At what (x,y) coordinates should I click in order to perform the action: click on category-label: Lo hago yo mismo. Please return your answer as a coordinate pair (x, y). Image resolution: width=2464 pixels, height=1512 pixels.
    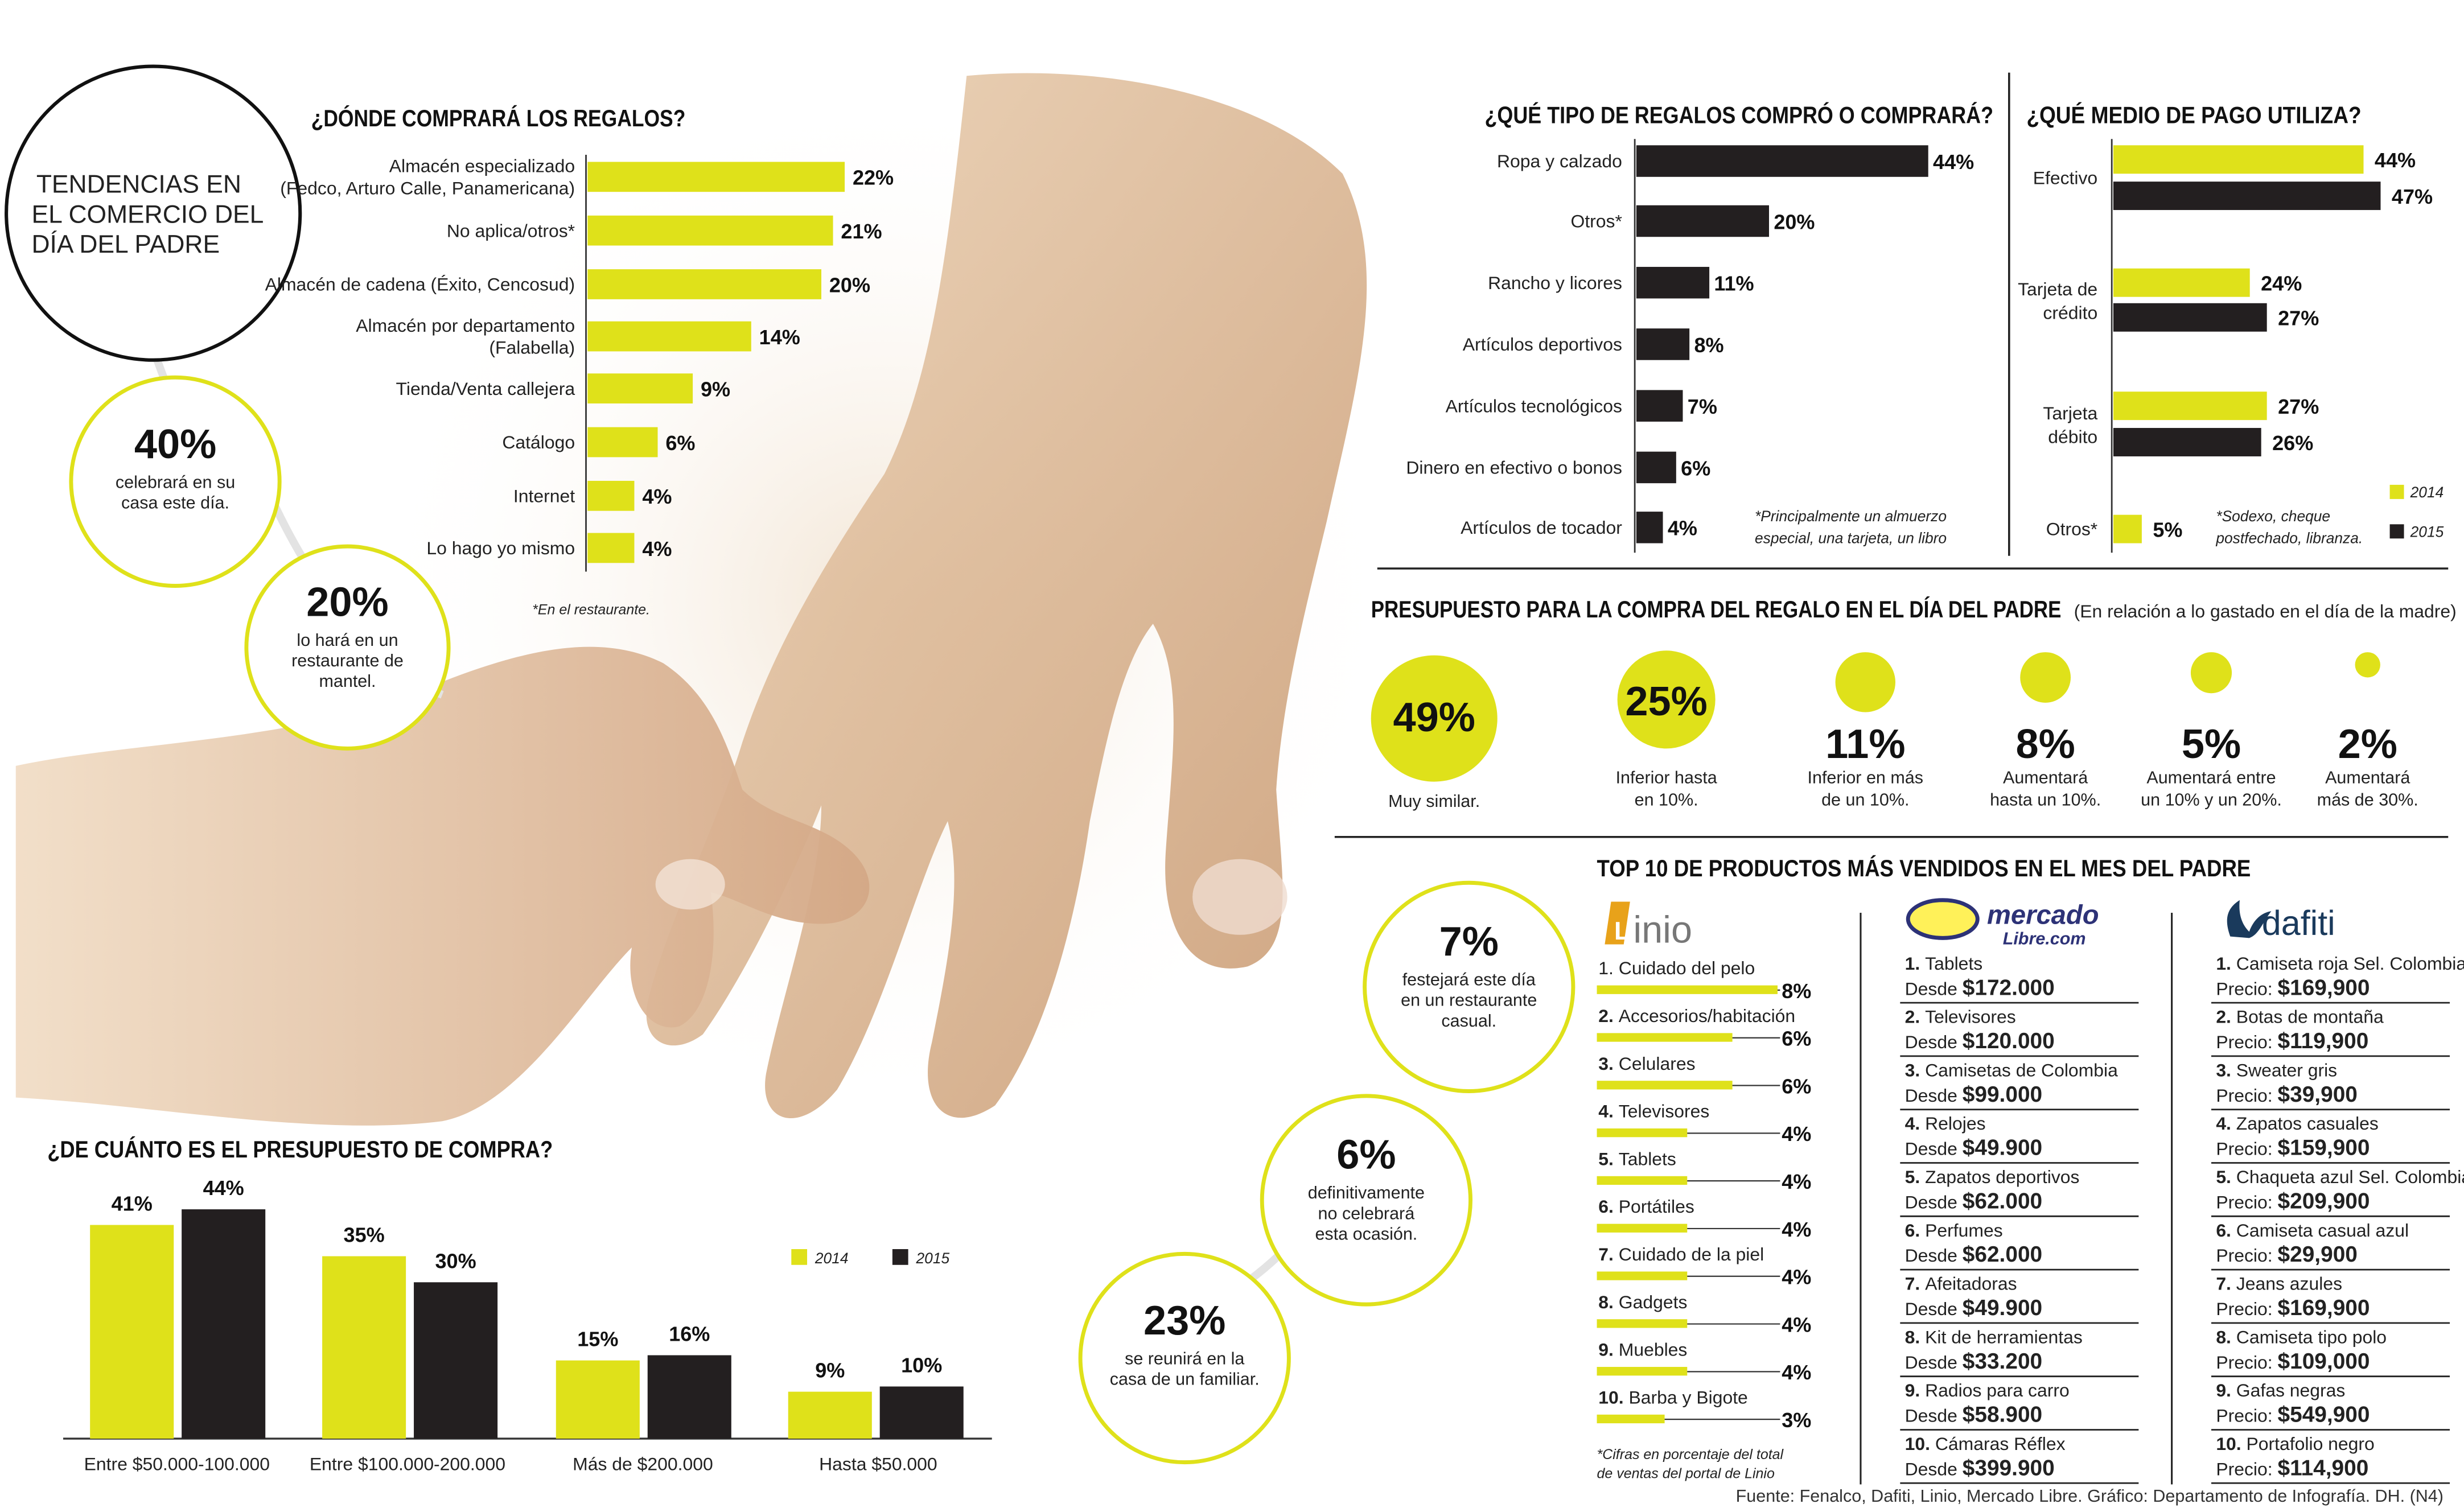
    Looking at the image, I should click on (500, 548).